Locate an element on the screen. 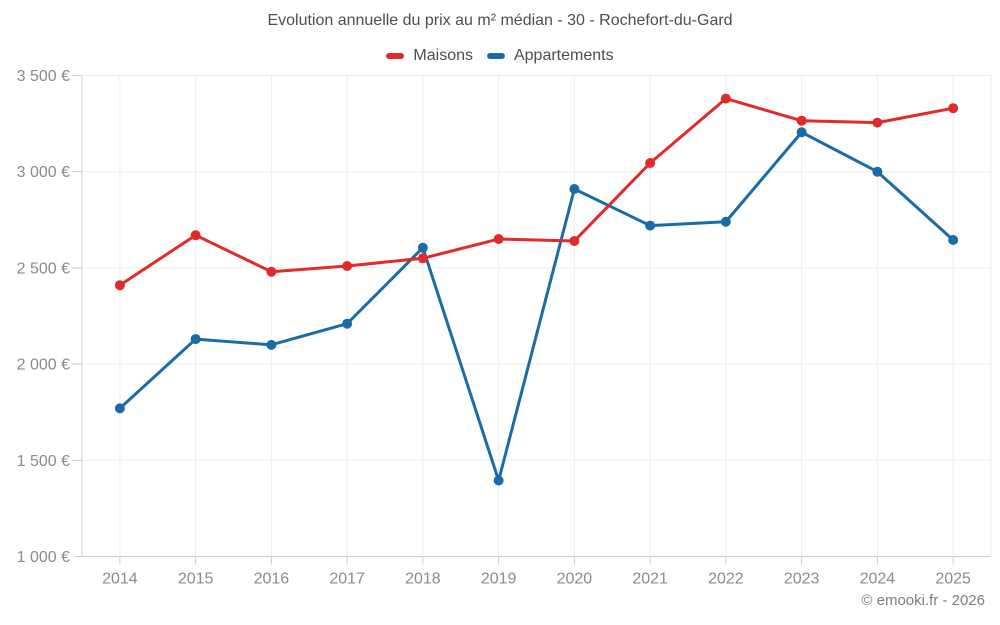  chart-legend: Maisons Appartements is located at coordinates (500, 56).